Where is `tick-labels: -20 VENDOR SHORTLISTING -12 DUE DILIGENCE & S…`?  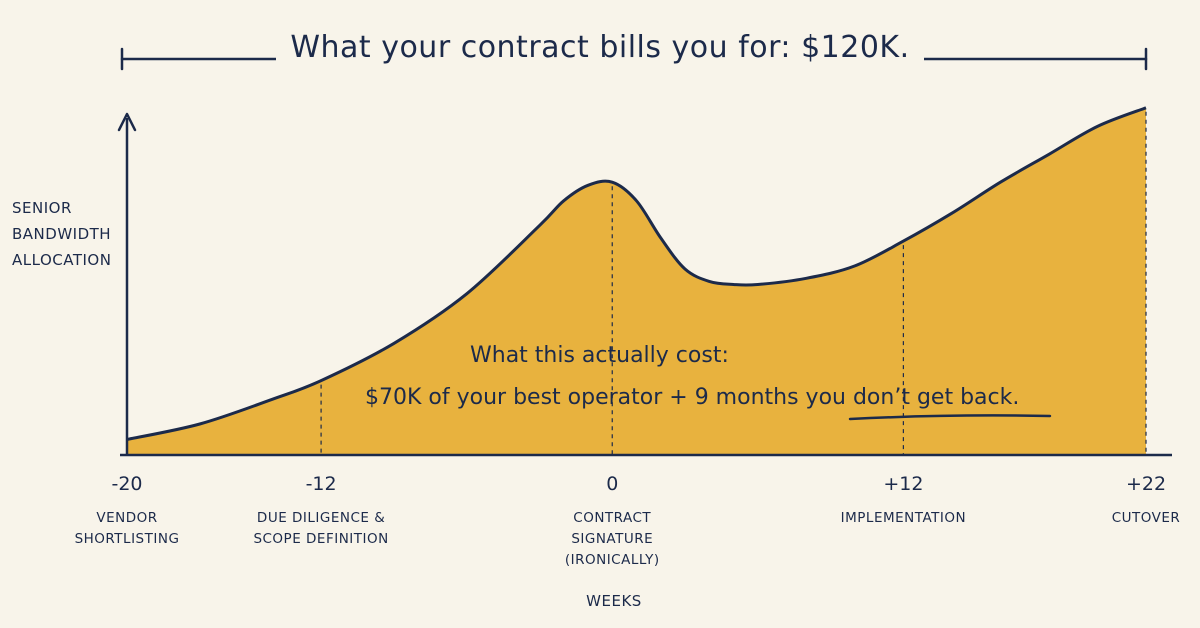 tick-labels: -20 VENDOR SHORTLISTING -12 DUE DILIGENCE & S… is located at coordinates (628, 520).